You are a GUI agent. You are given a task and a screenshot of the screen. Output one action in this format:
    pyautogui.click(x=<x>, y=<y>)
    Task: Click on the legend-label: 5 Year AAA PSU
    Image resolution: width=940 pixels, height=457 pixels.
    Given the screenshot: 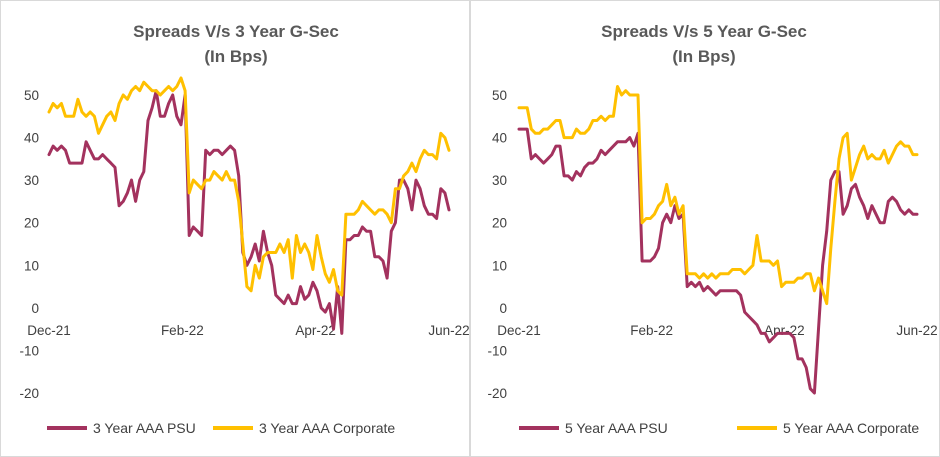 What is the action you would take?
    pyautogui.click(x=616, y=428)
    